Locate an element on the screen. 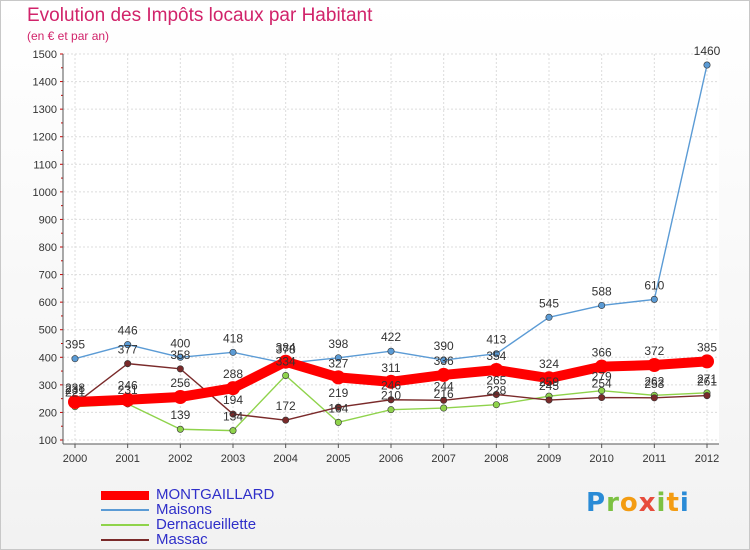 The height and width of the screenshot is (550, 750). data-label-MONTGAILLARD-2001: 246 is located at coordinates (128, 386).